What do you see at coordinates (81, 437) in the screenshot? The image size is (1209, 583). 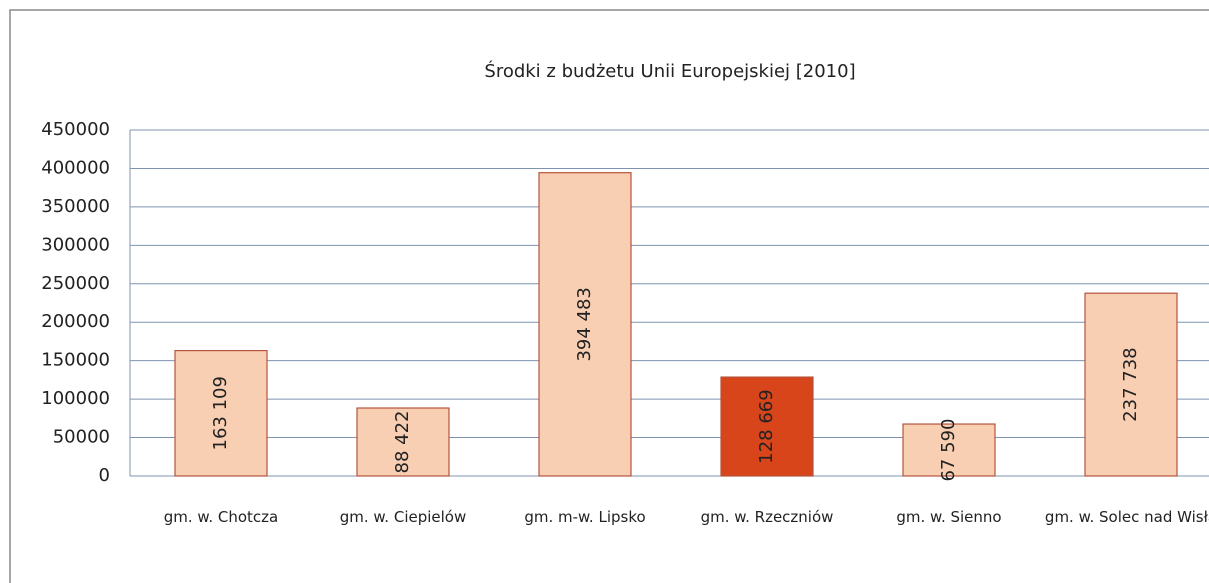 I see `y-tick-label: 50000` at bounding box center [81, 437].